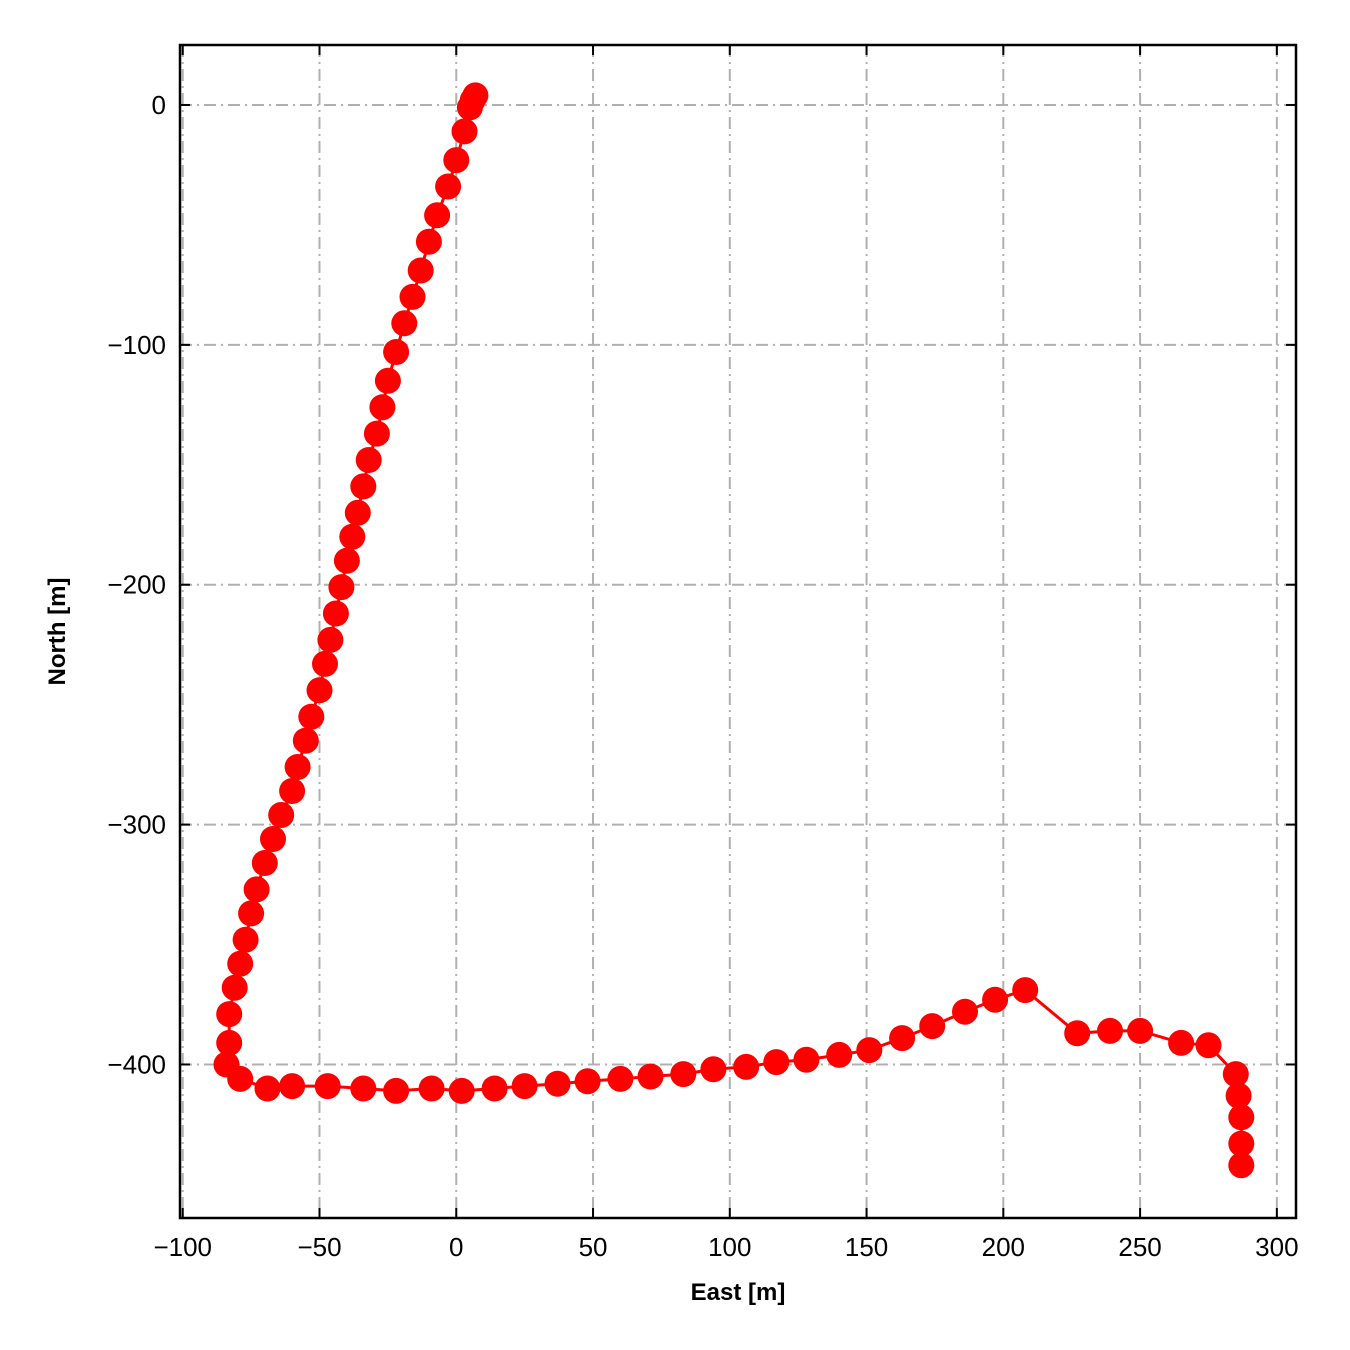  I want to click on y-axis-label: North [m], so click(57, 632).